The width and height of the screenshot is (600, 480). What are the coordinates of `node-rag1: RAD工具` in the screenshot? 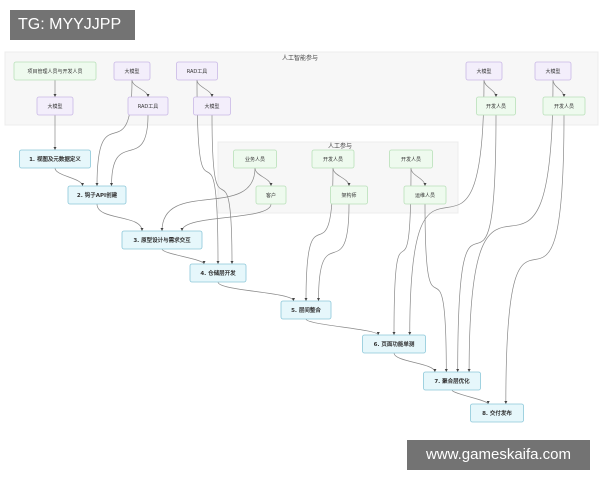 It's located at (197, 71).